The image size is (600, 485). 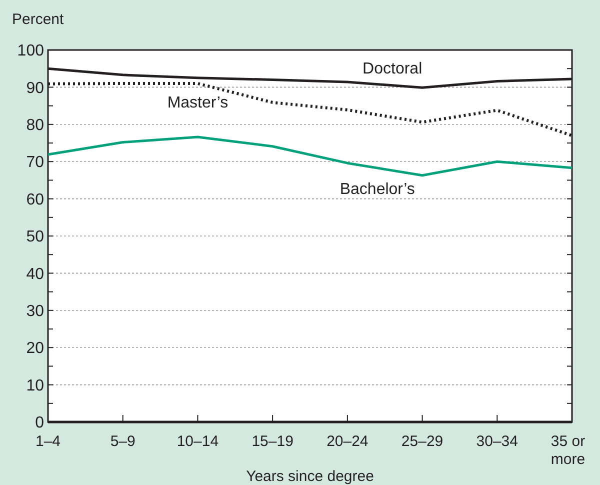 What do you see at coordinates (392, 69) in the screenshot?
I see `series-label: Doctoral` at bounding box center [392, 69].